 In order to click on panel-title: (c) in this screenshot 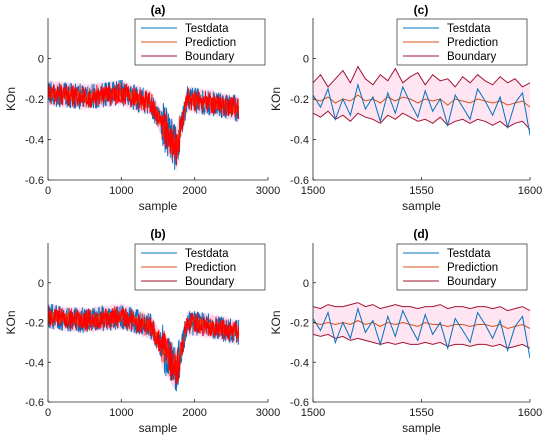, I will do `click(421, 10)`.